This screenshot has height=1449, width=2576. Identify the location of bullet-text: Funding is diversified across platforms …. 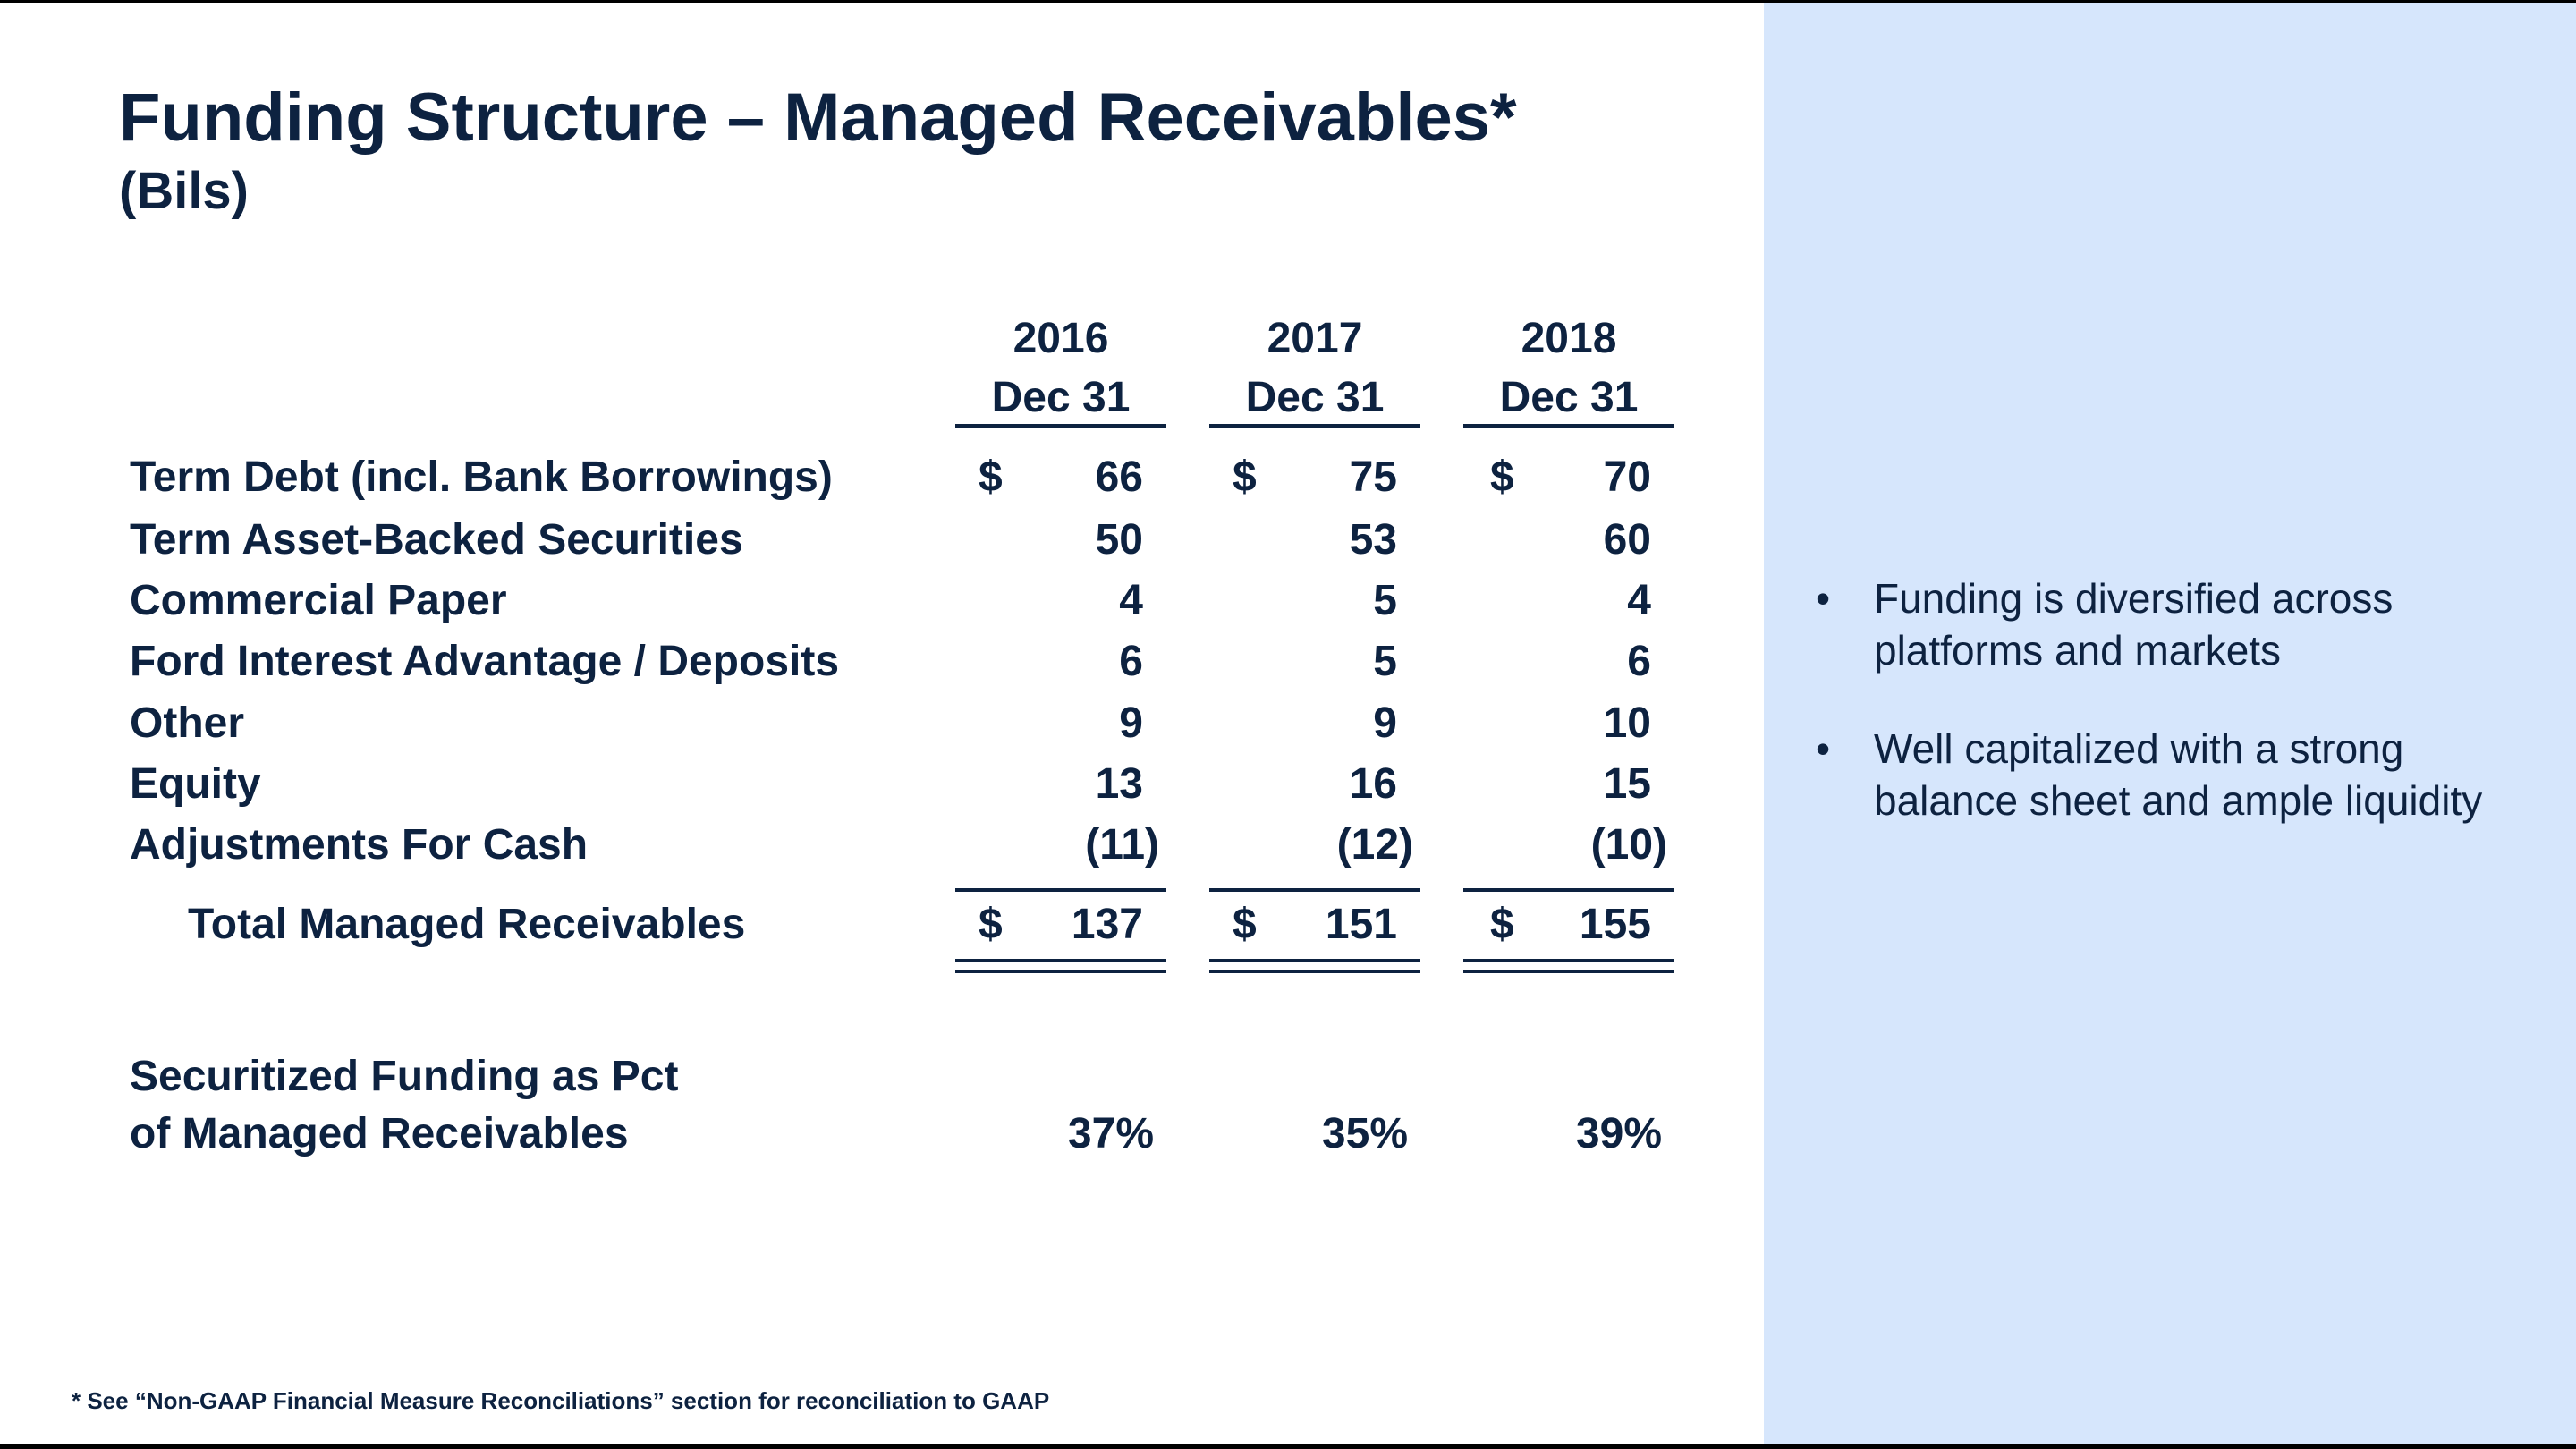
(2134, 624).